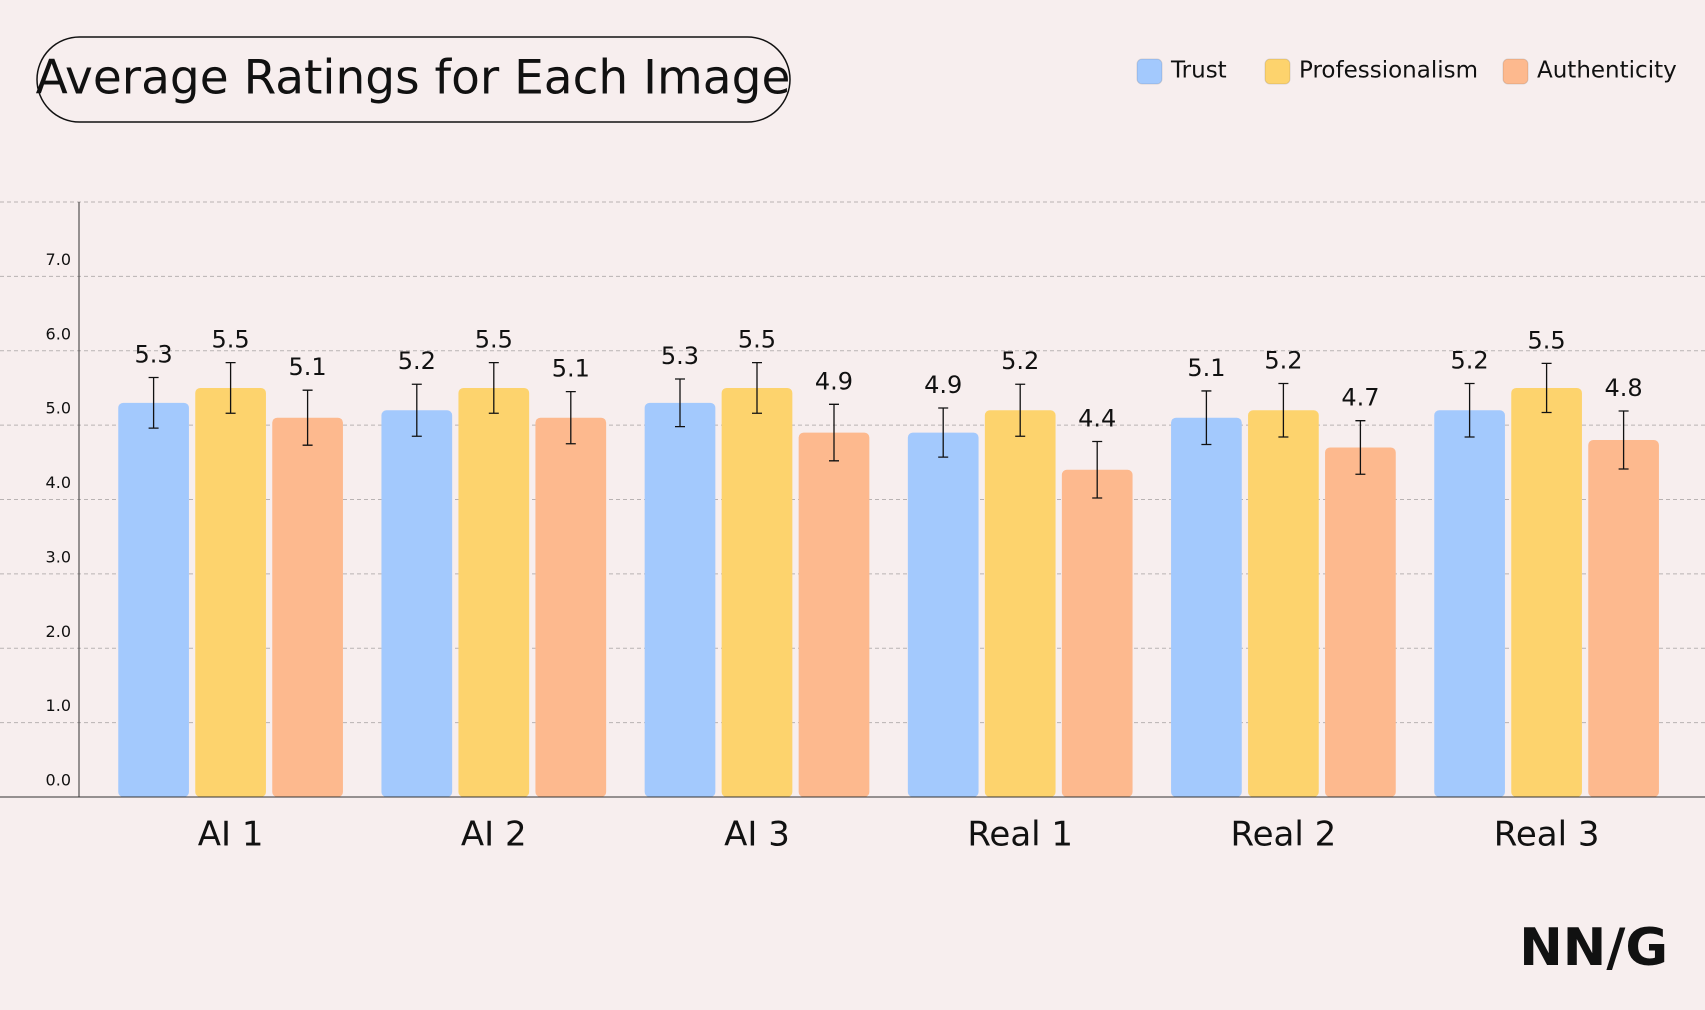 This screenshot has height=1010, width=1705. What do you see at coordinates (58, 408) in the screenshot?
I see `y-tick-label: 5.0` at bounding box center [58, 408].